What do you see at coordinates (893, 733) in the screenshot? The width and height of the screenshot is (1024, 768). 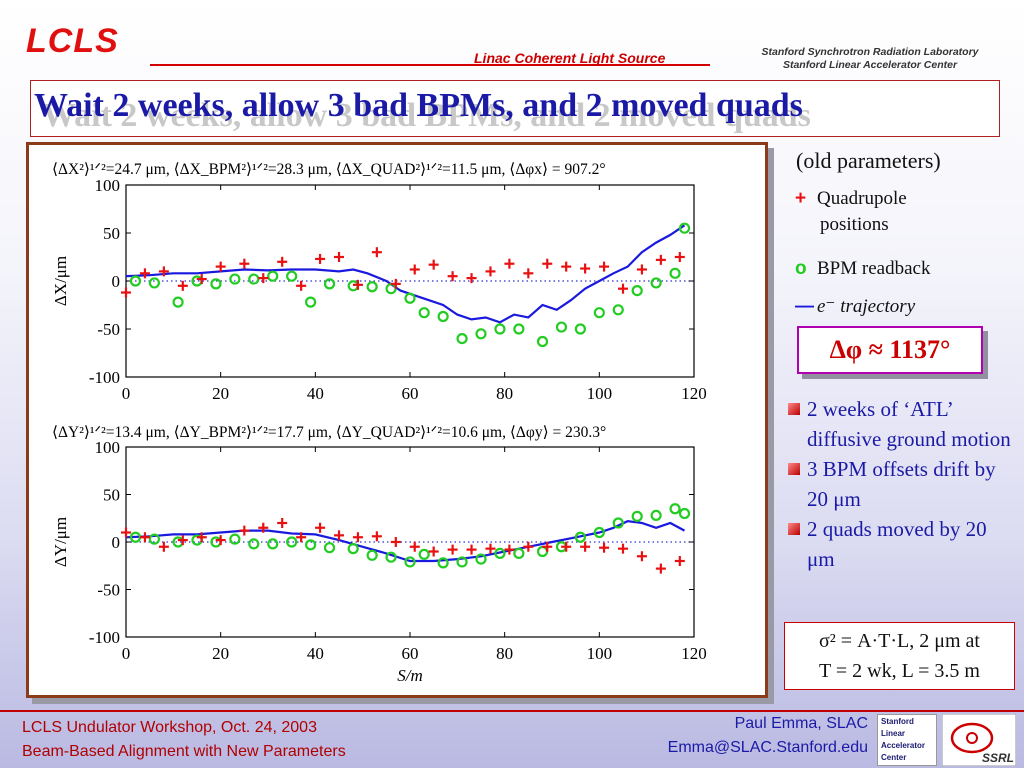 I see `slac-logo-line: Linear` at bounding box center [893, 733].